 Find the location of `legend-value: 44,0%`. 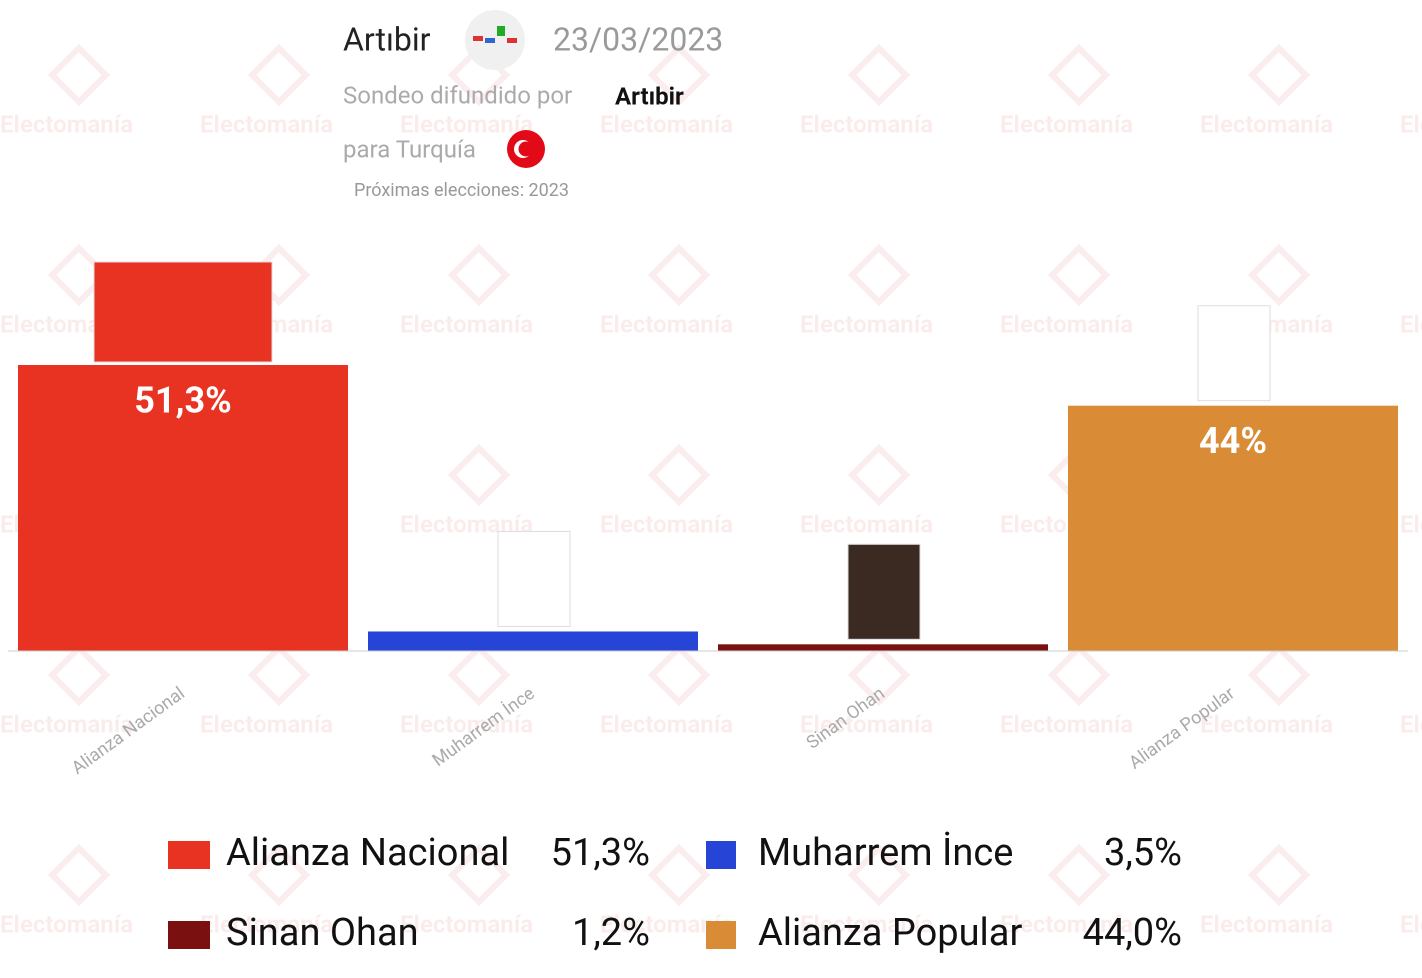

legend-value: 44,0% is located at coordinates (1132, 933).